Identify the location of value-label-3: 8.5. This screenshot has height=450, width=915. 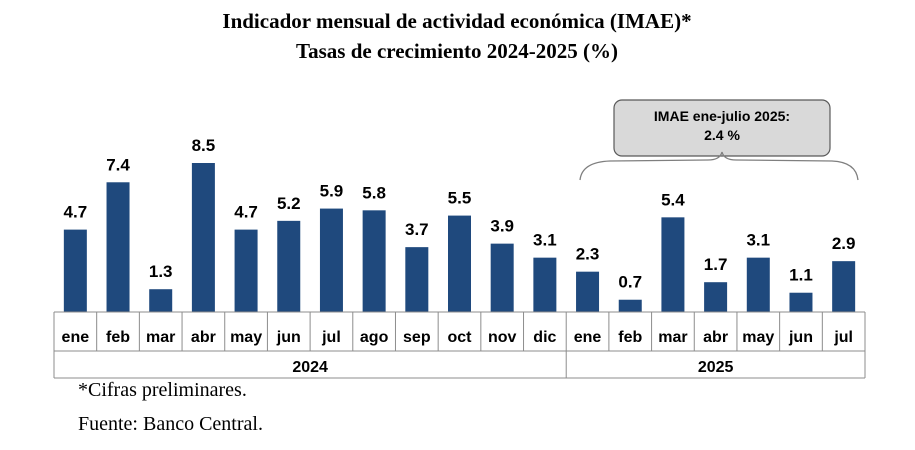
(204, 145).